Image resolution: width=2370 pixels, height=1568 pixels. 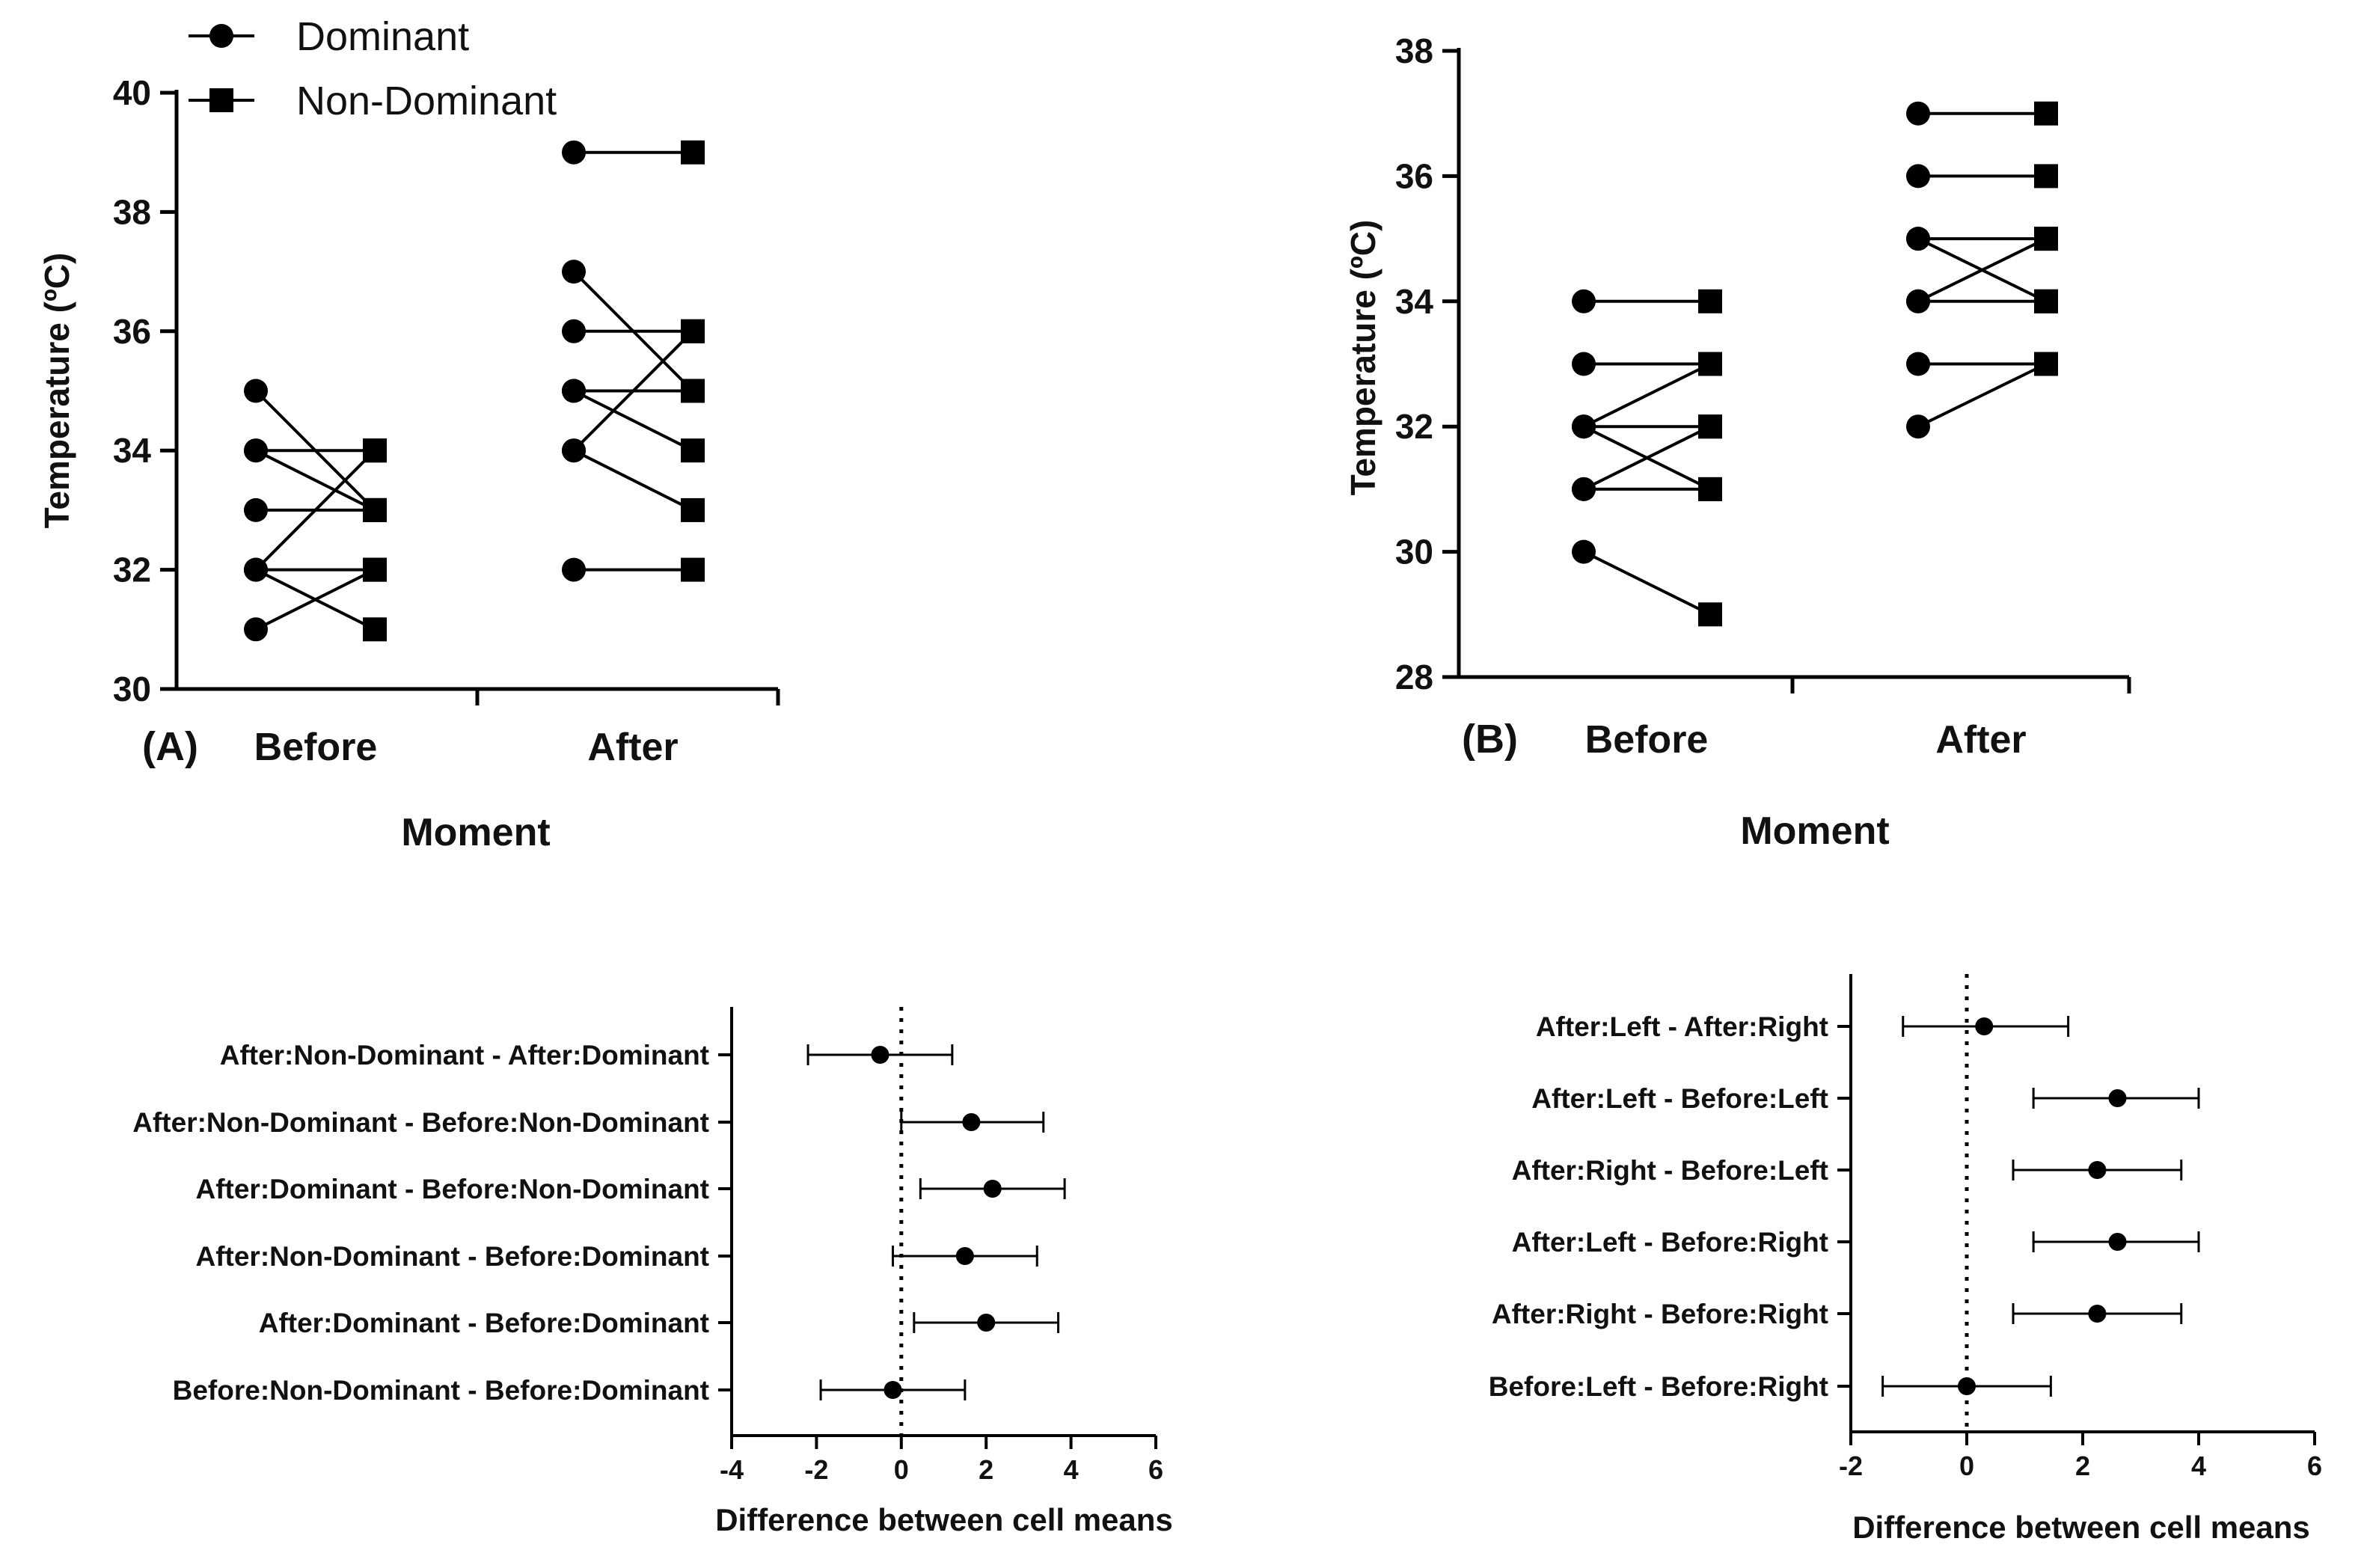 I want to click on y-tick-label: 40, so click(x=132, y=93).